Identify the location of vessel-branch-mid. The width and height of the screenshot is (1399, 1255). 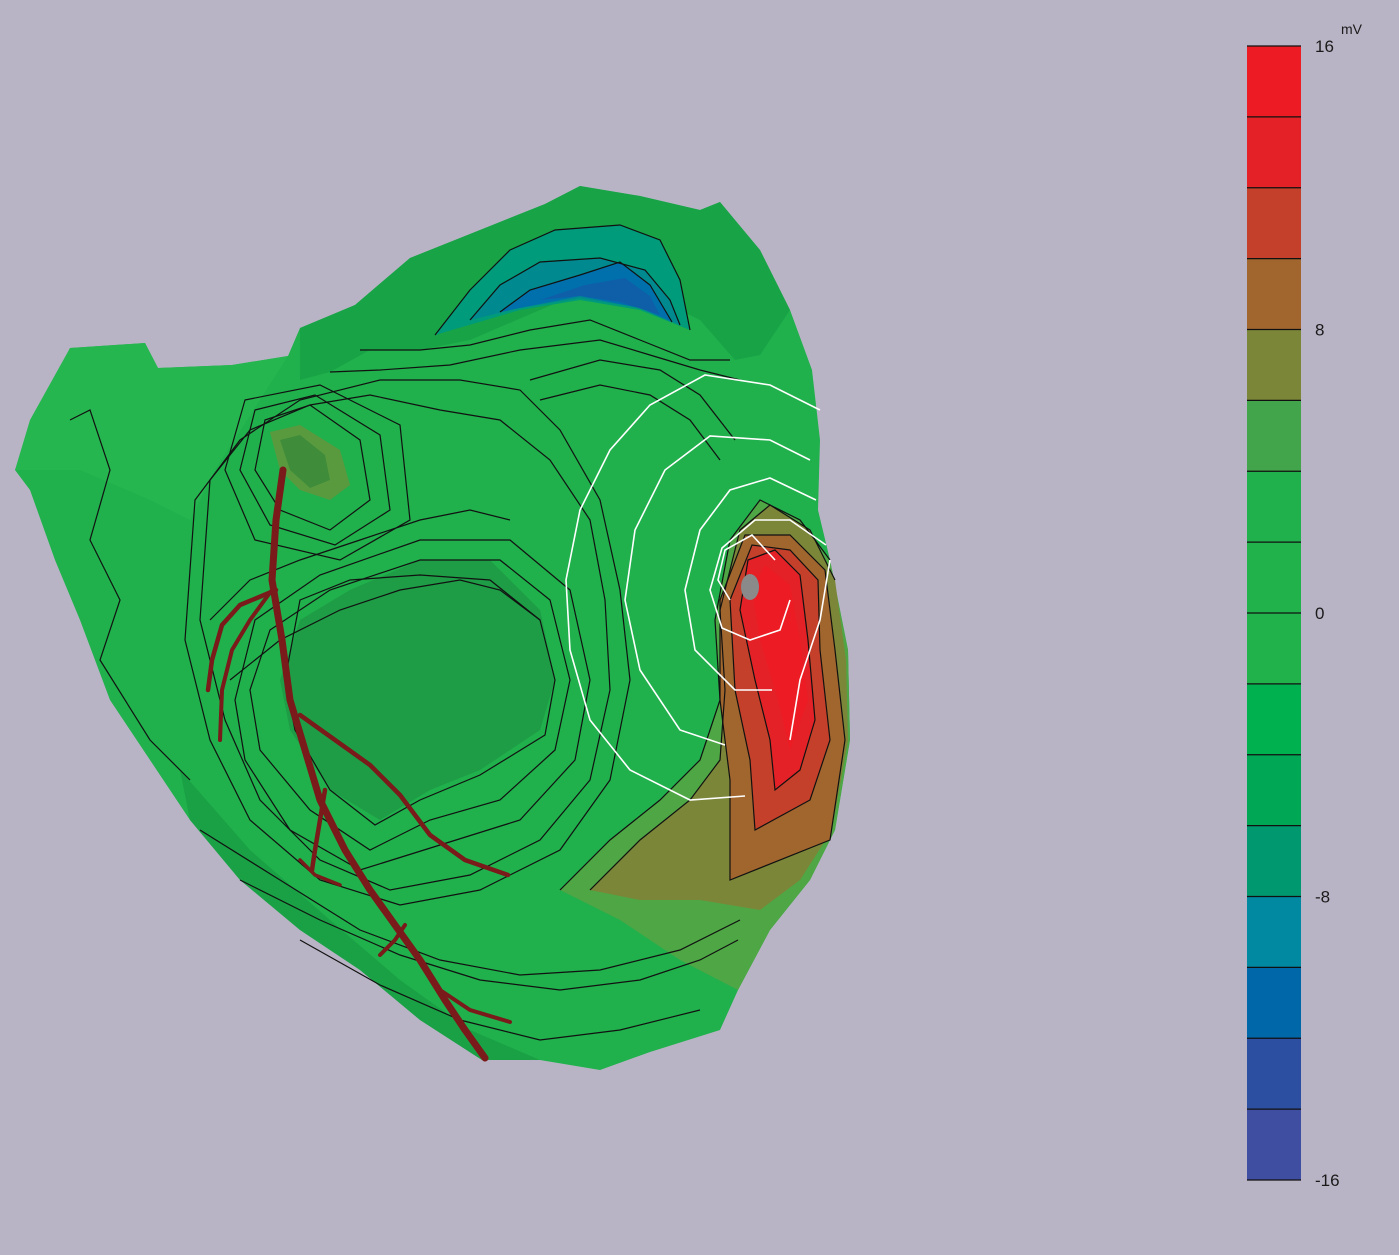
(404, 795).